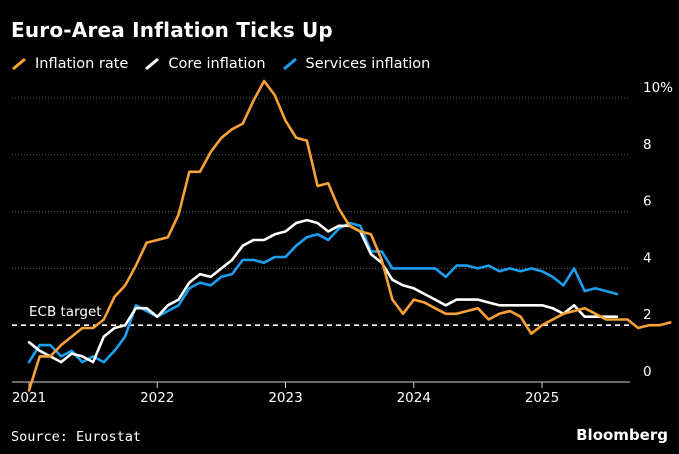 This screenshot has height=454, width=679. Describe the element at coordinates (647, 258) in the screenshot. I see `y-tick-label-4: 4` at that location.